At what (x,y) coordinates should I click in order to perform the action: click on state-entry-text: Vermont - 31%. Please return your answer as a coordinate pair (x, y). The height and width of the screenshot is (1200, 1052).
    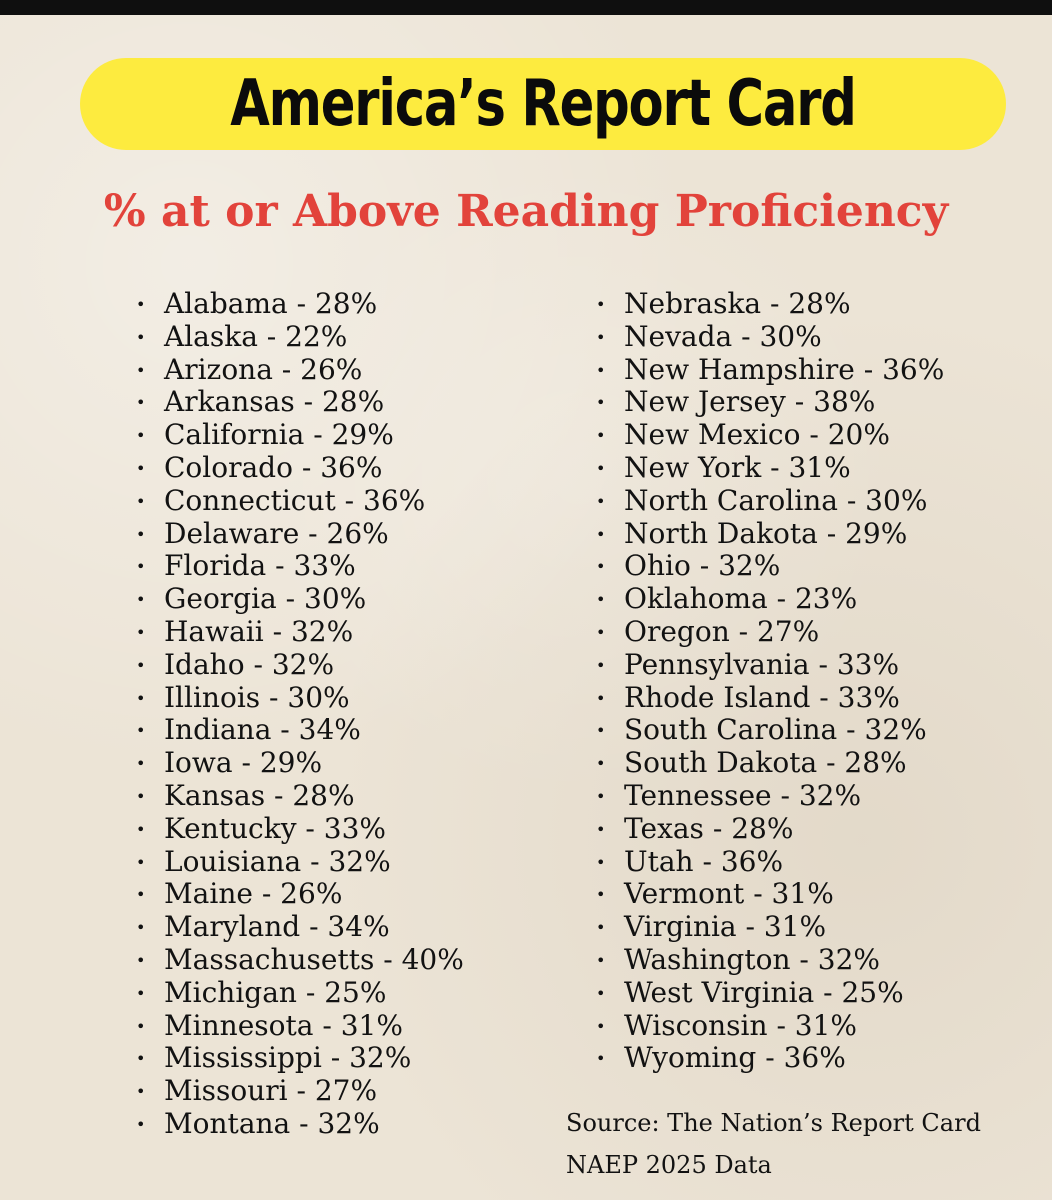
    Looking at the image, I should click on (729, 894).